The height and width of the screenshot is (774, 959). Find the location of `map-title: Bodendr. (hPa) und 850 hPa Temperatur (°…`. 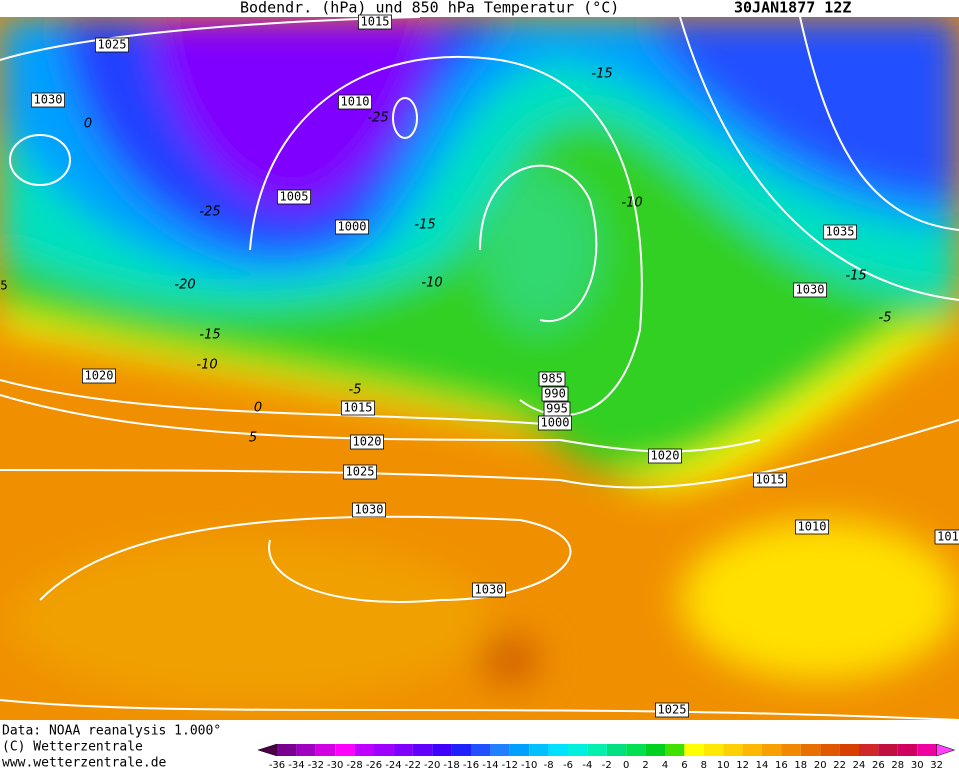

map-title: Bodendr. (hPa) und 850 hPa Temperatur (°… is located at coordinates (429, 8).